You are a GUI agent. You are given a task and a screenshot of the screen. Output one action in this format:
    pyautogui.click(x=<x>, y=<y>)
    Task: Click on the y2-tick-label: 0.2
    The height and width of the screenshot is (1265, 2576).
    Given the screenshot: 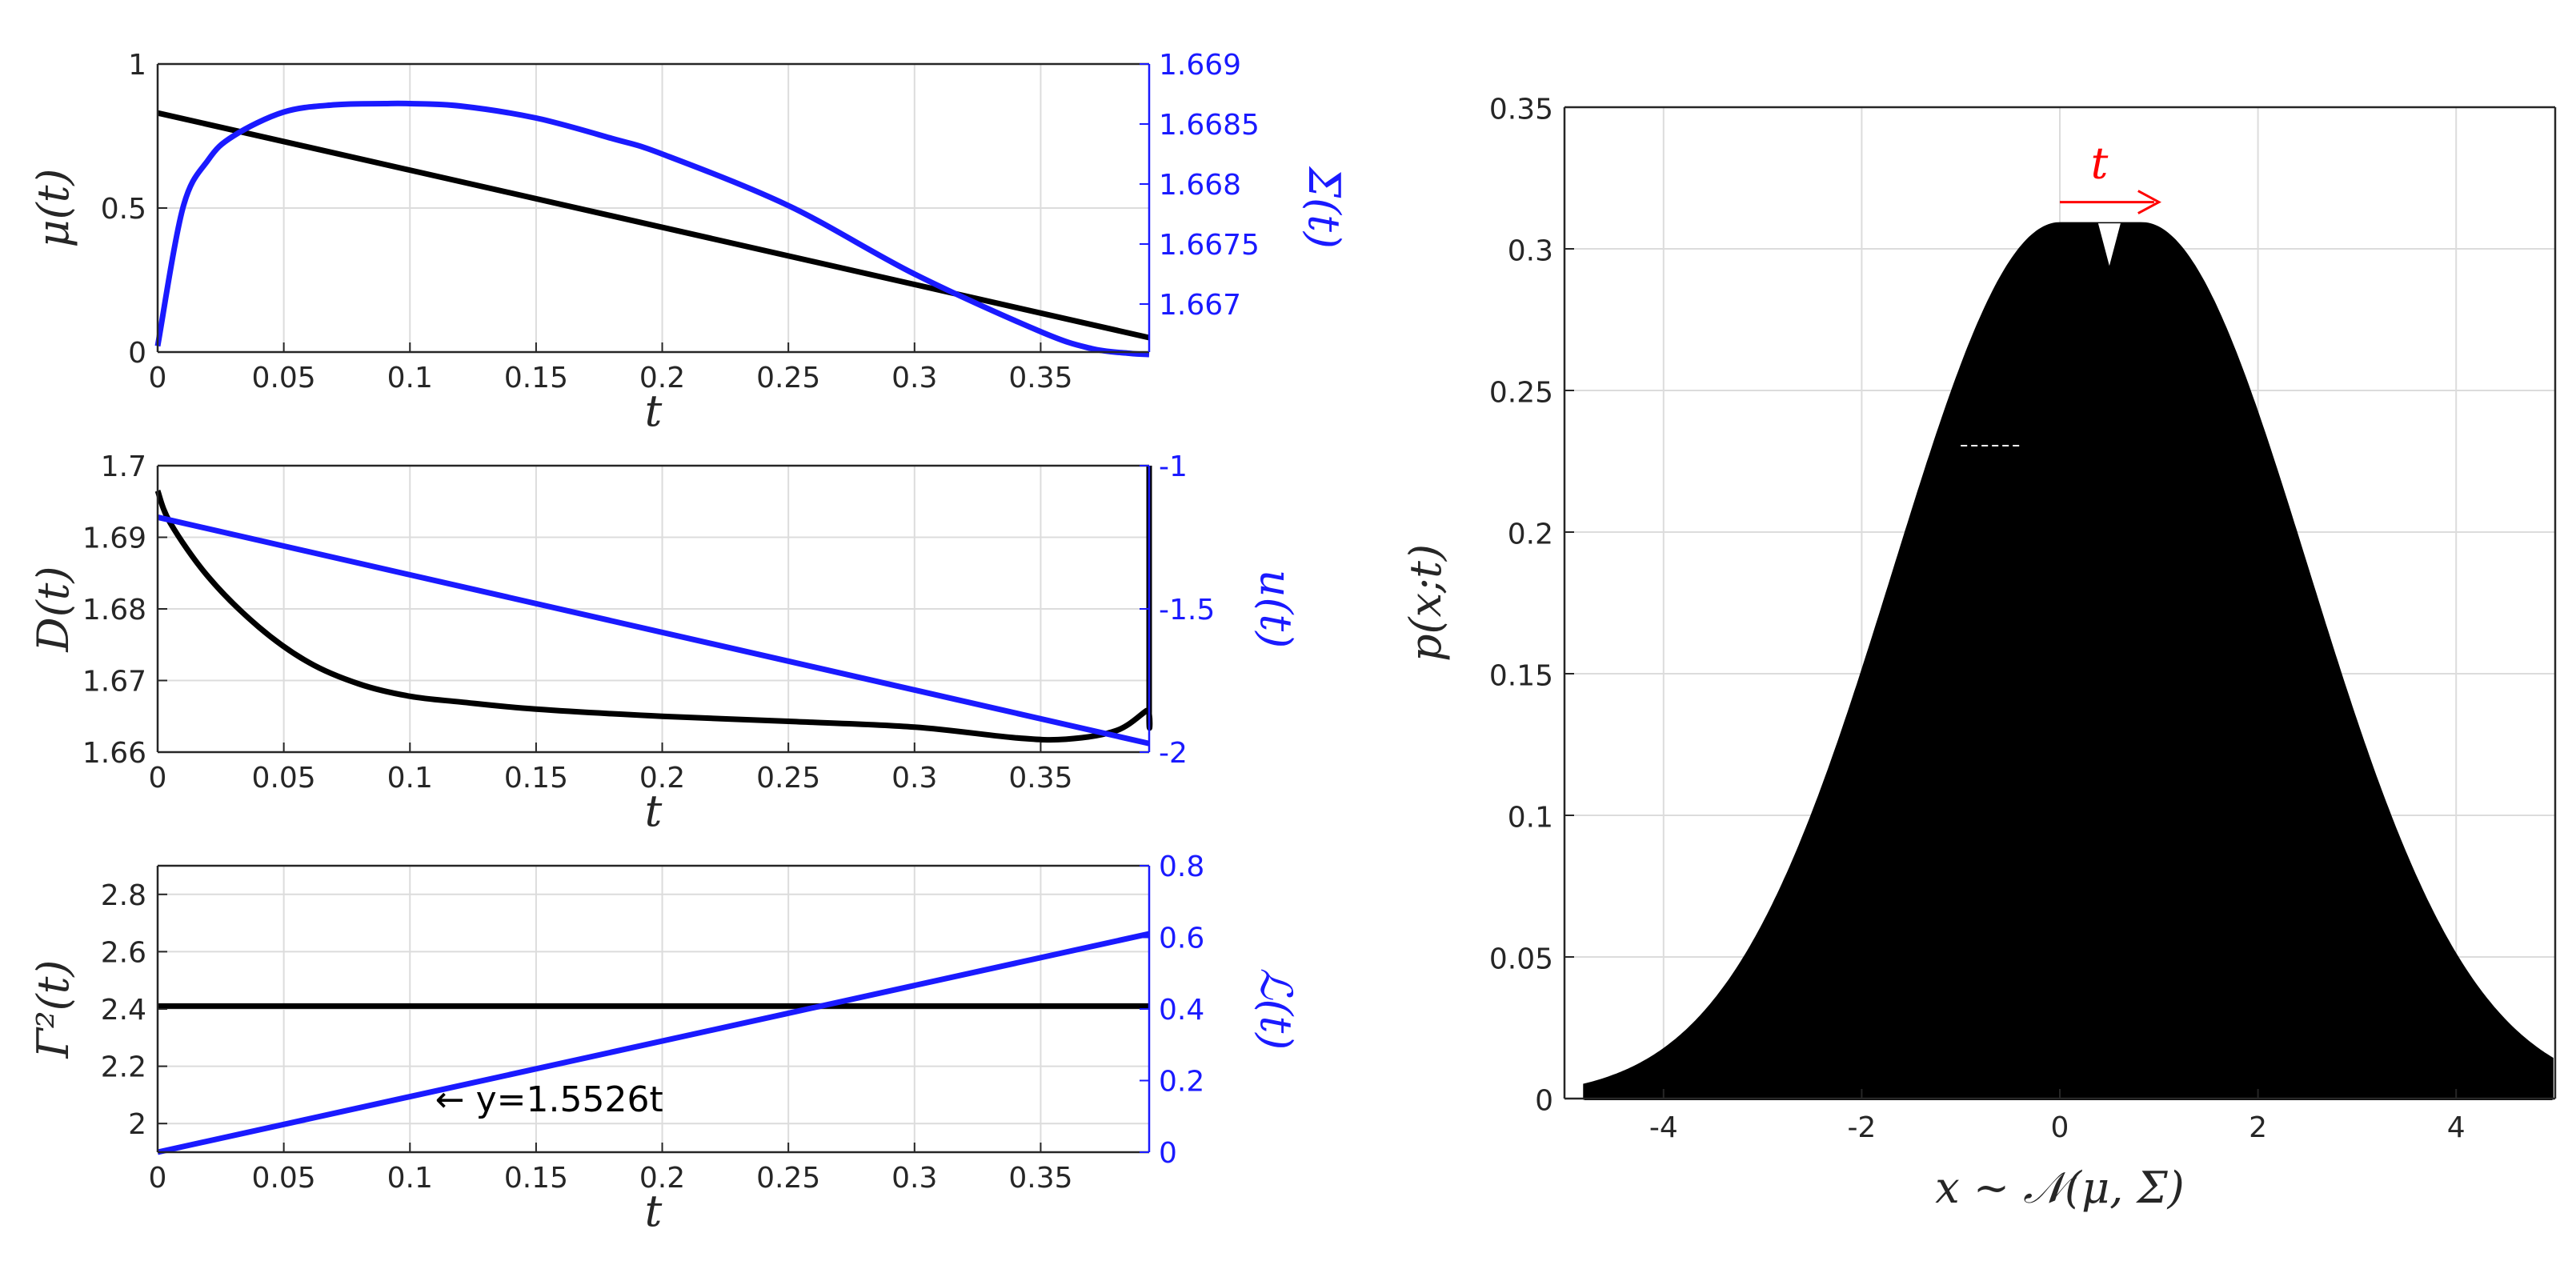 What is the action you would take?
    pyautogui.click(x=1181, y=1082)
    